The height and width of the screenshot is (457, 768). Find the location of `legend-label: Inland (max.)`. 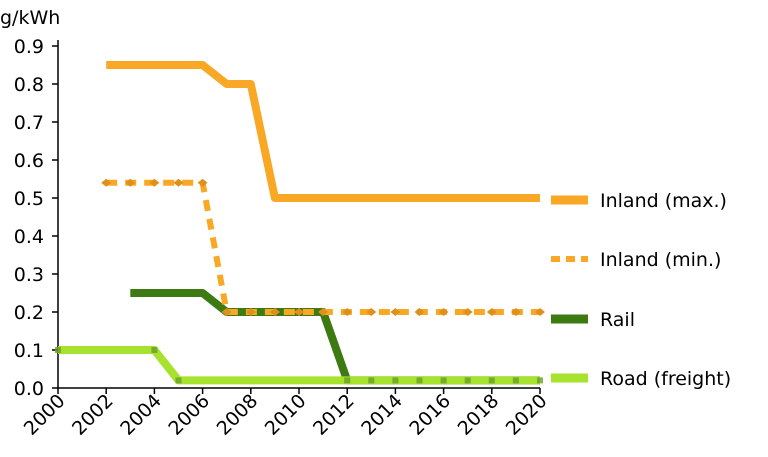

legend-label: Inland (max.) is located at coordinates (663, 201).